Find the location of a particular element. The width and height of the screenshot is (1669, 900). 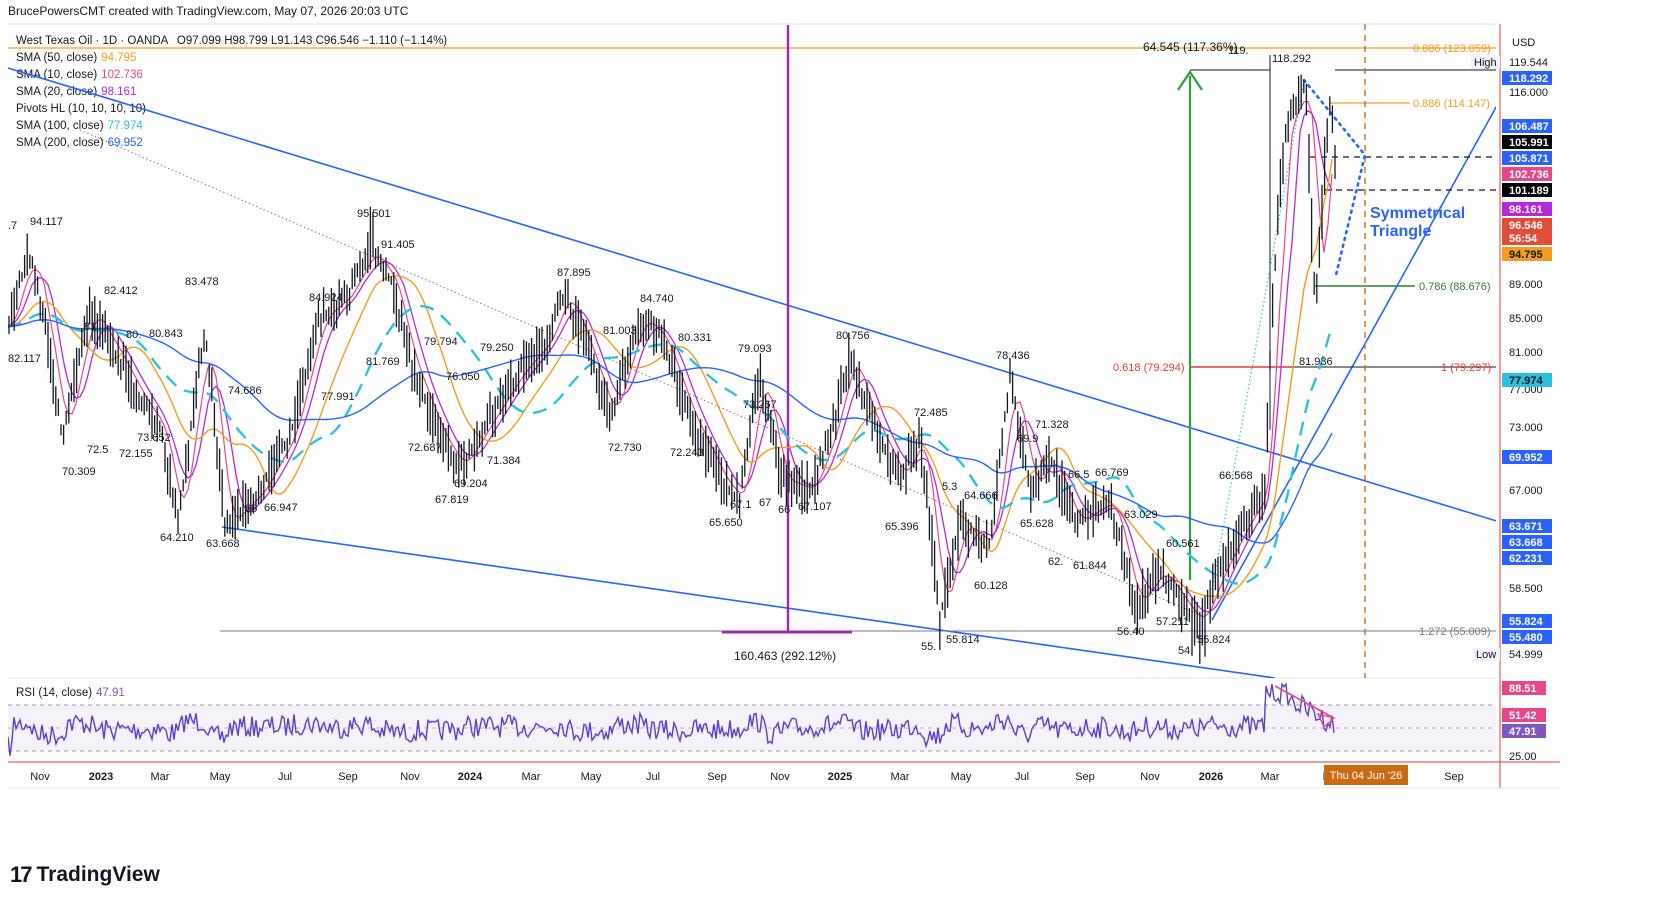

legend-indicator-value: 77.974 is located at coordinates (125, 126).